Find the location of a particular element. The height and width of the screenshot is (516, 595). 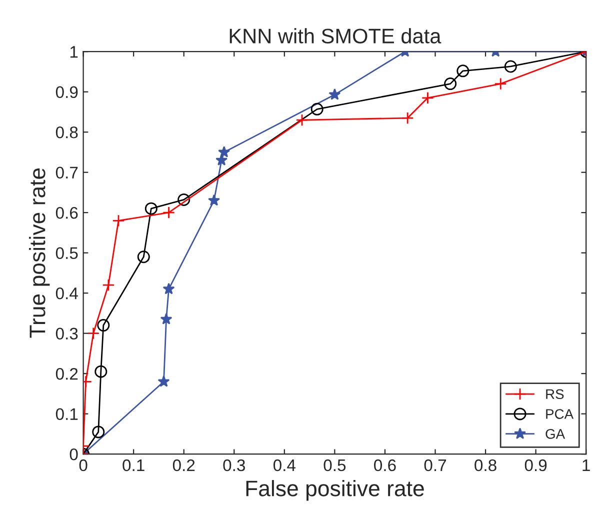

chart-title: KNN with SMOTE data is located at coordinates (336, 36).